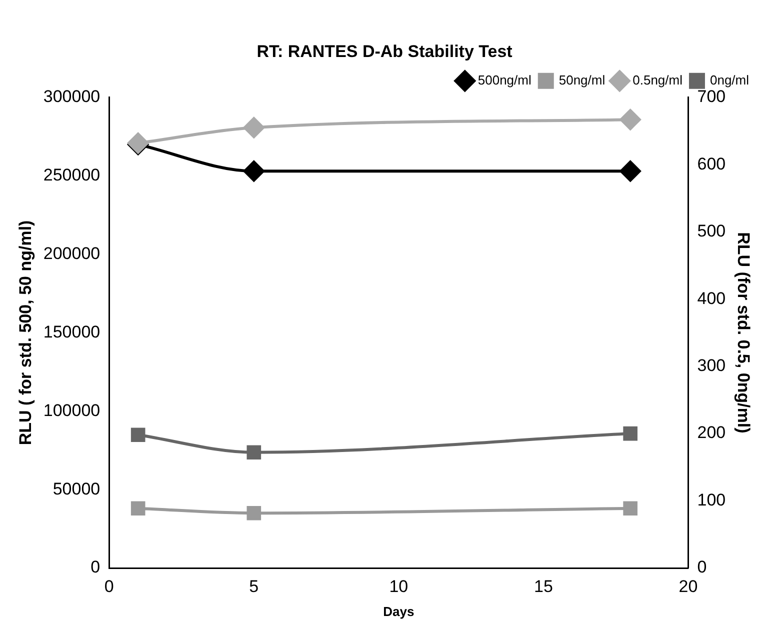  I want to click on x-tick-label: 20, so click(688, 586).